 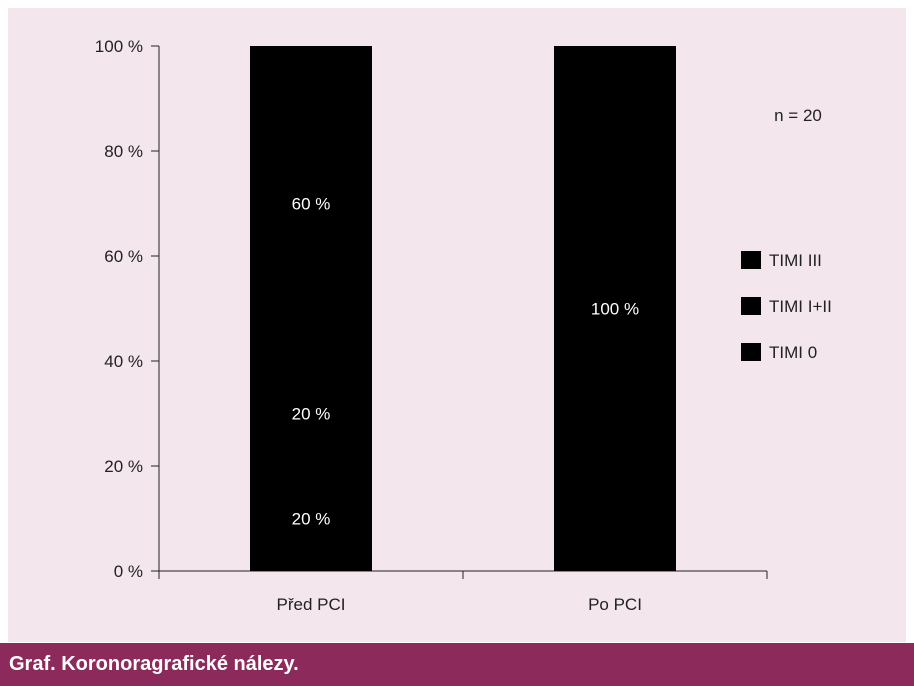 I want to click on y-tick-label: 60 %, so click(x=123, y=256).